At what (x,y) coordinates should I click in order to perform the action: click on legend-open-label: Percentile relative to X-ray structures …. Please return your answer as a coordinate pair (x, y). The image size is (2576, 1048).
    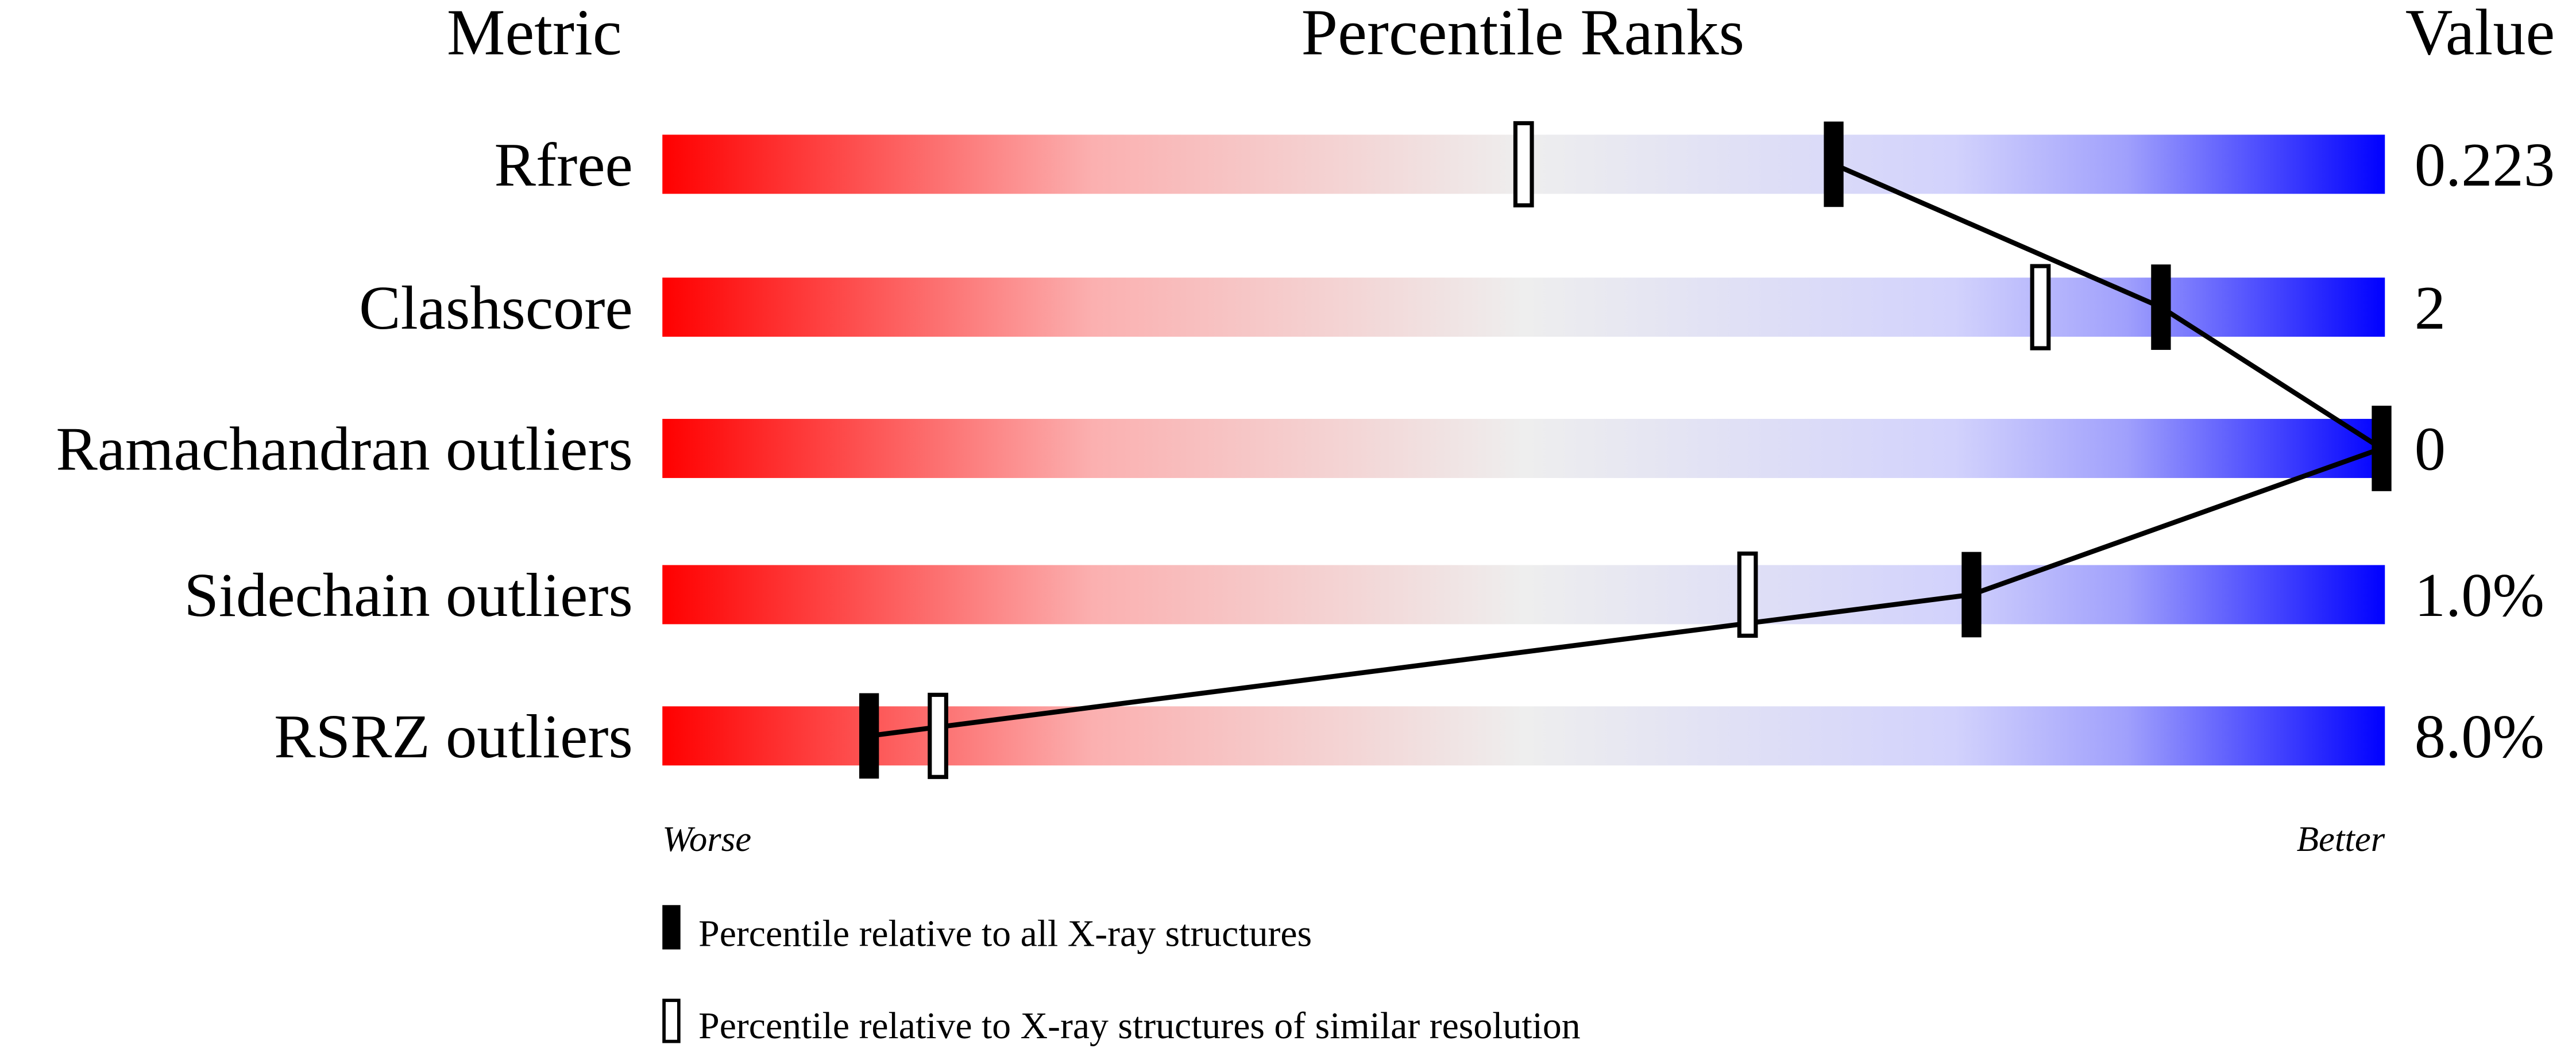
    Looking at the image, I should click on (1139, 1026).